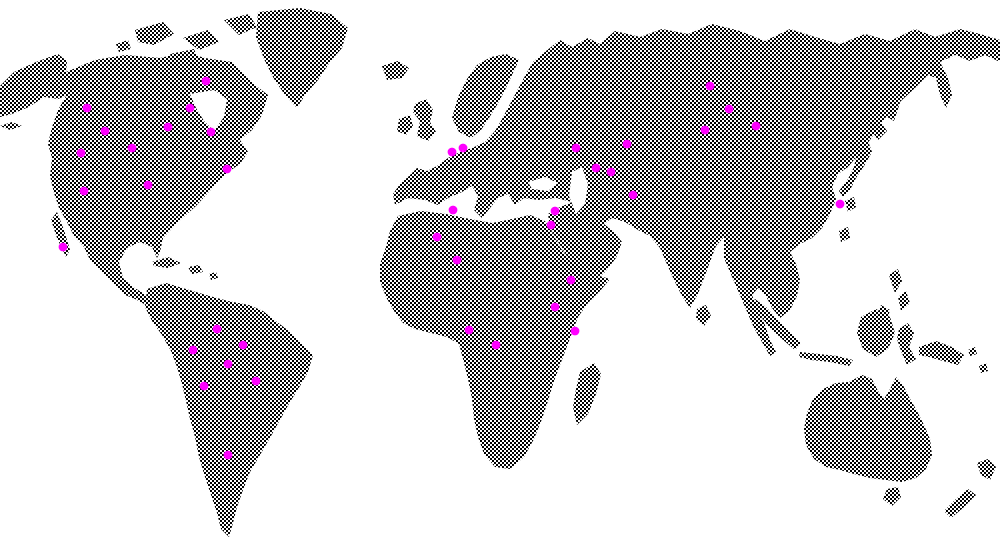  I want to click on sri-lanka, so click(703, 315).